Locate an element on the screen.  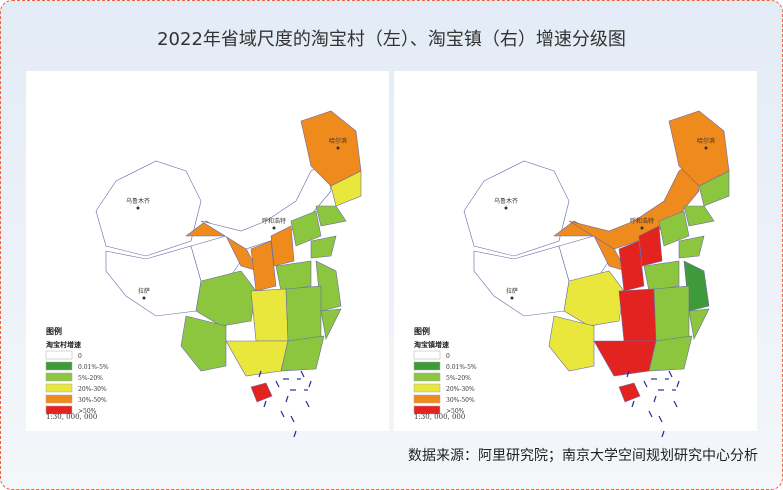
legend-label: 30%-50% is located at coordinates (92, 400).